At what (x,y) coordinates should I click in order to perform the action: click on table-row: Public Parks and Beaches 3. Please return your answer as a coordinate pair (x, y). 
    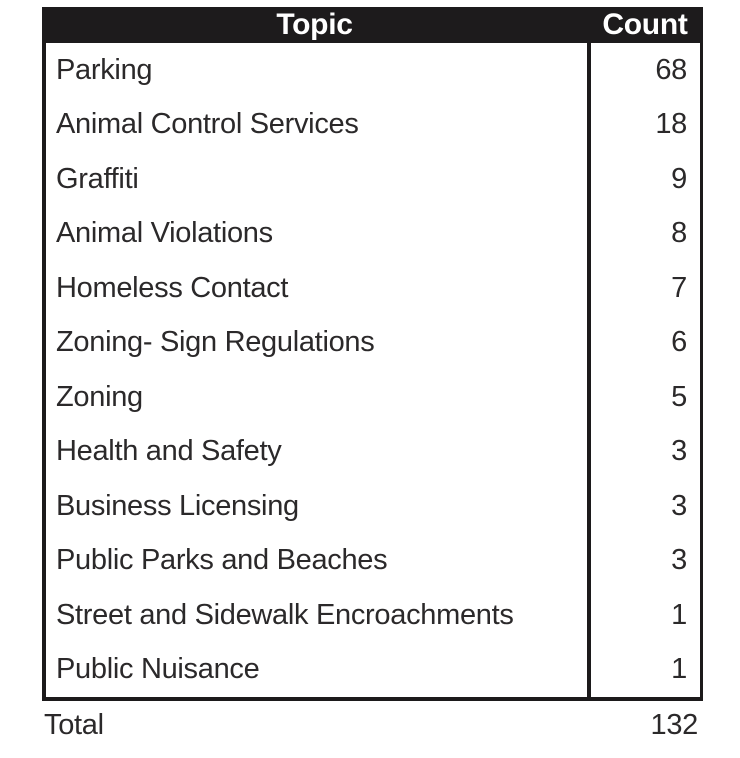
    Looking at the image, I should click on (373, 560).